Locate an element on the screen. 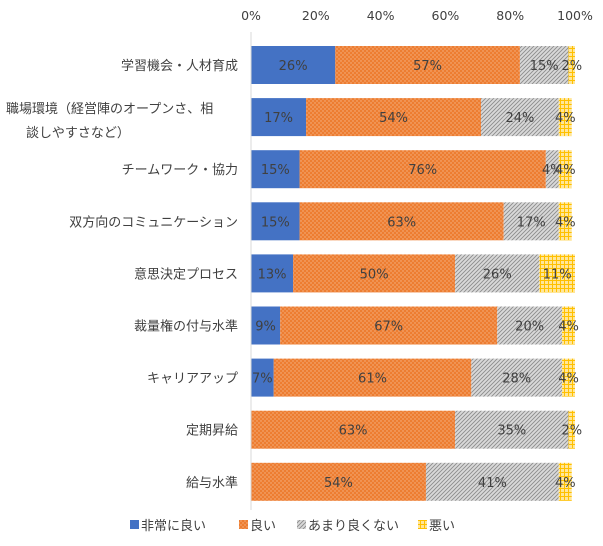  data-label: 9% is located at coordinates (265, 327).